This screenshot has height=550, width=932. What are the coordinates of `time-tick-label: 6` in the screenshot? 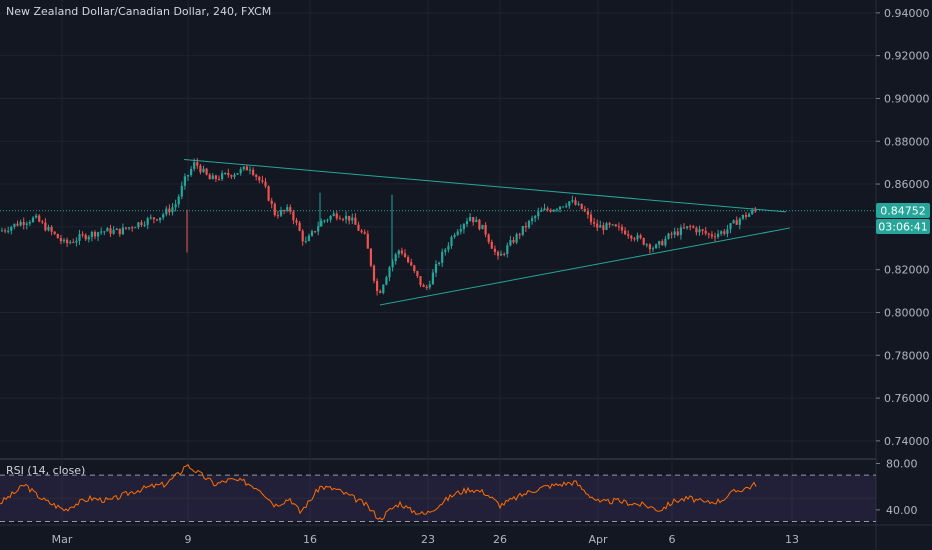 It's located at (672, 539).